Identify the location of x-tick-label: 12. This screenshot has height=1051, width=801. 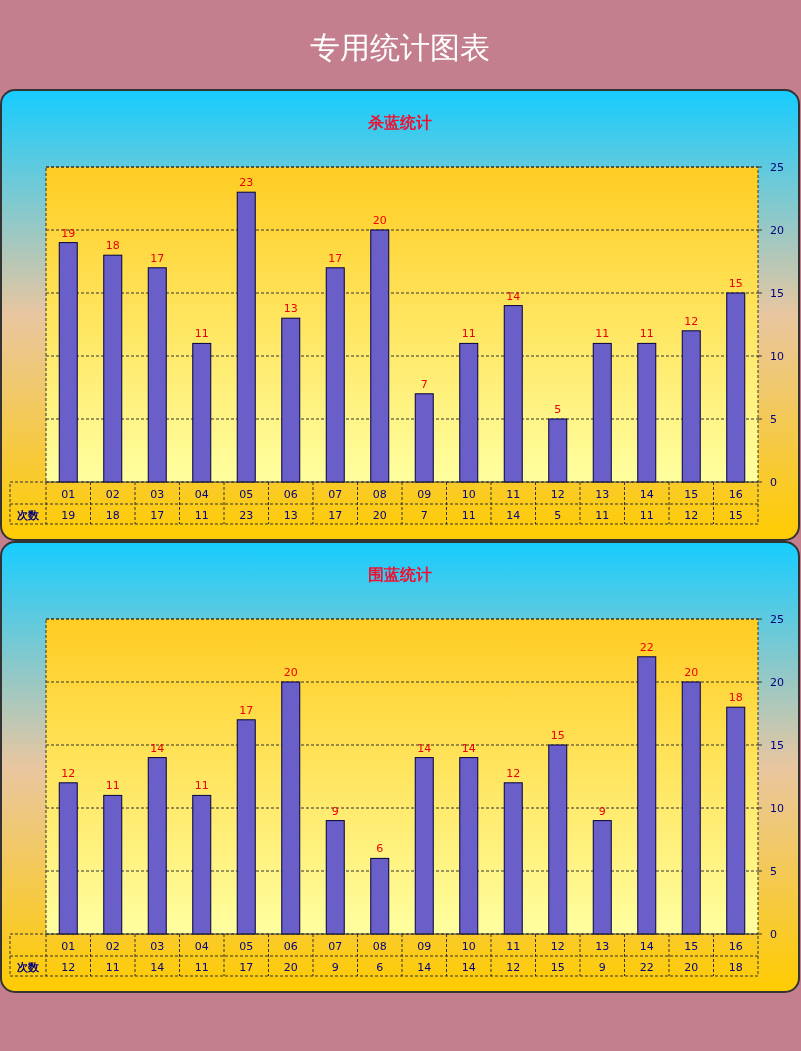
(557, 946).